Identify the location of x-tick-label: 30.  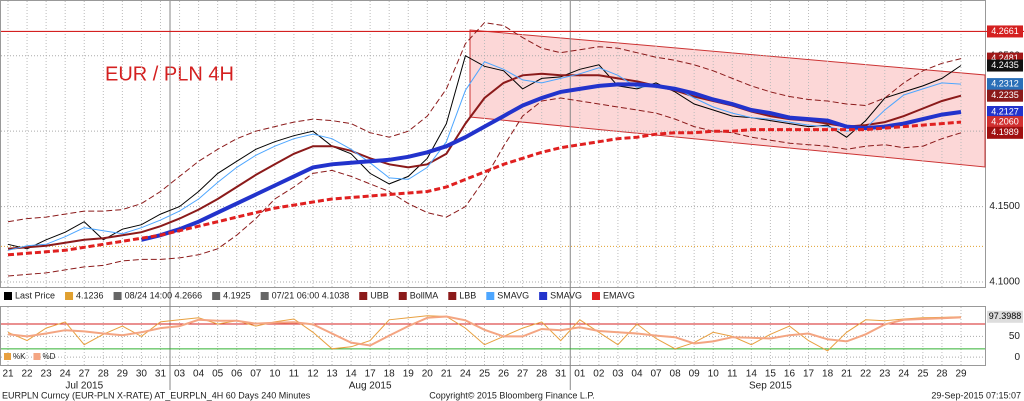
(142, 374).